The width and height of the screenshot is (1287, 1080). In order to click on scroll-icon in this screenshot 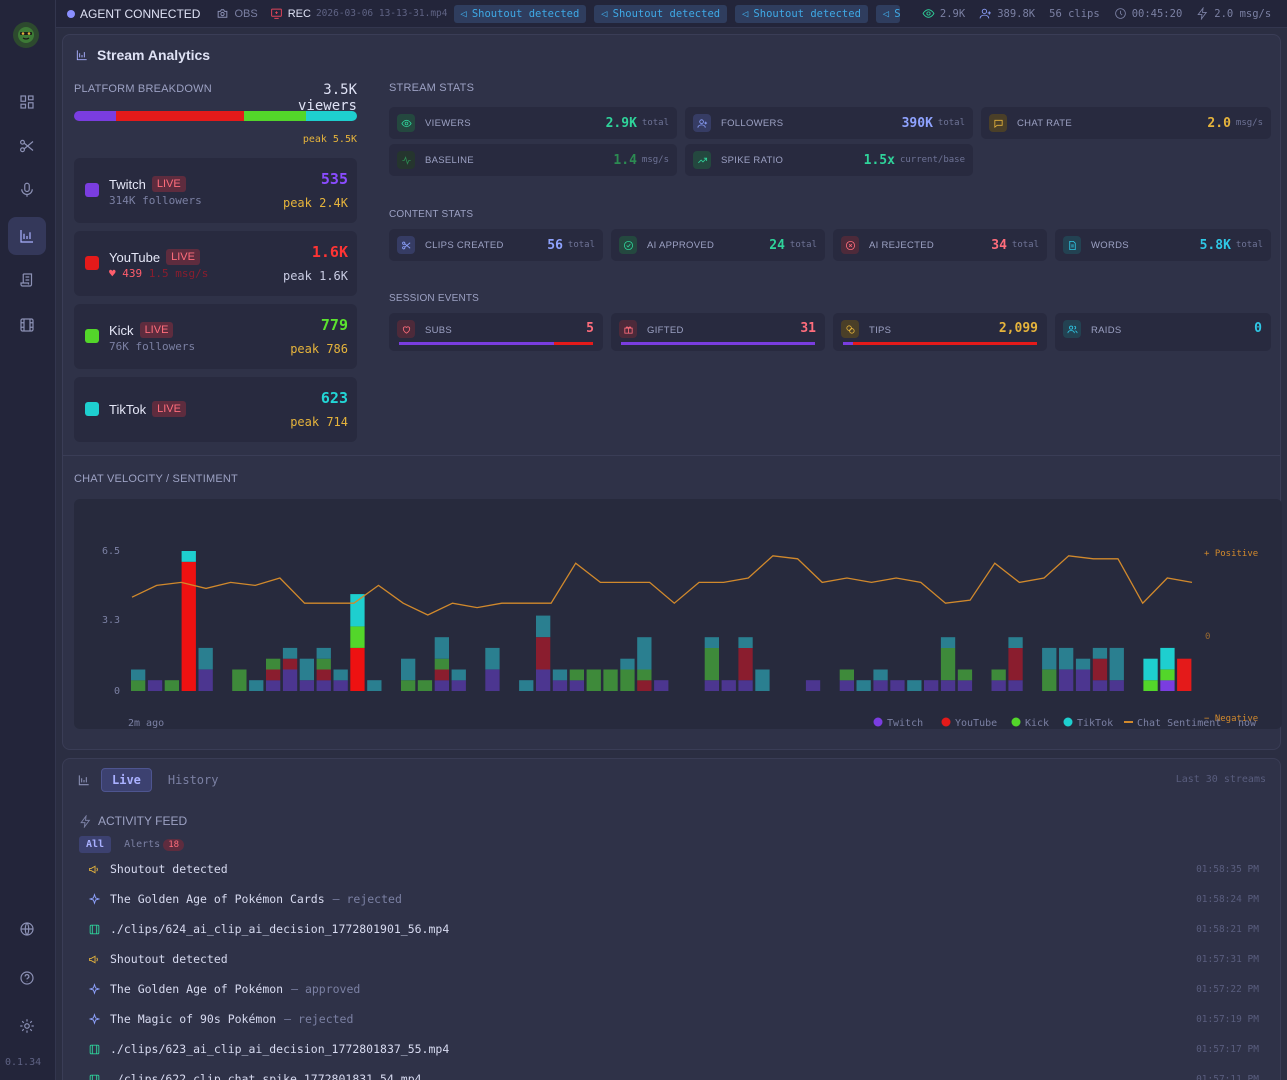, I will do `click(27, 280)`.